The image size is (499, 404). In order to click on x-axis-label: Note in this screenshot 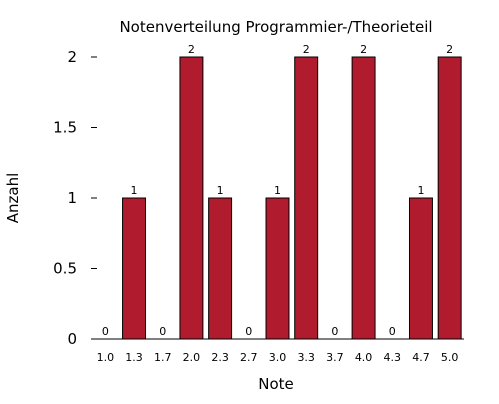, I will do `click(276, 384)`.